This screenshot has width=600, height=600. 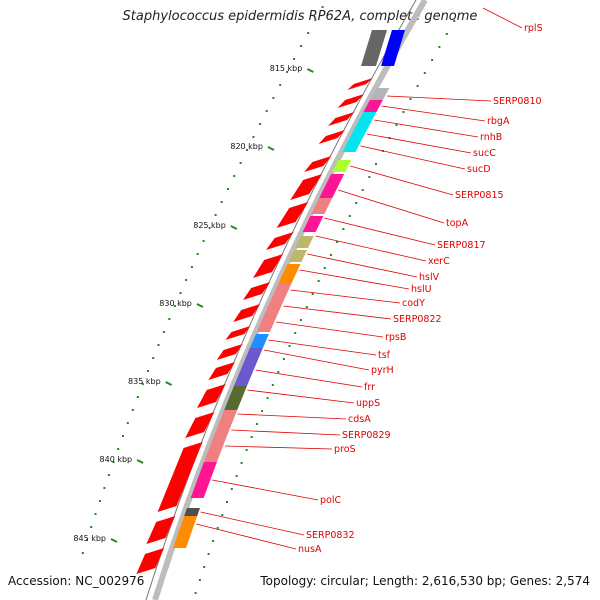 I want to click on gene-block-topa, so click(x=332, y=186).